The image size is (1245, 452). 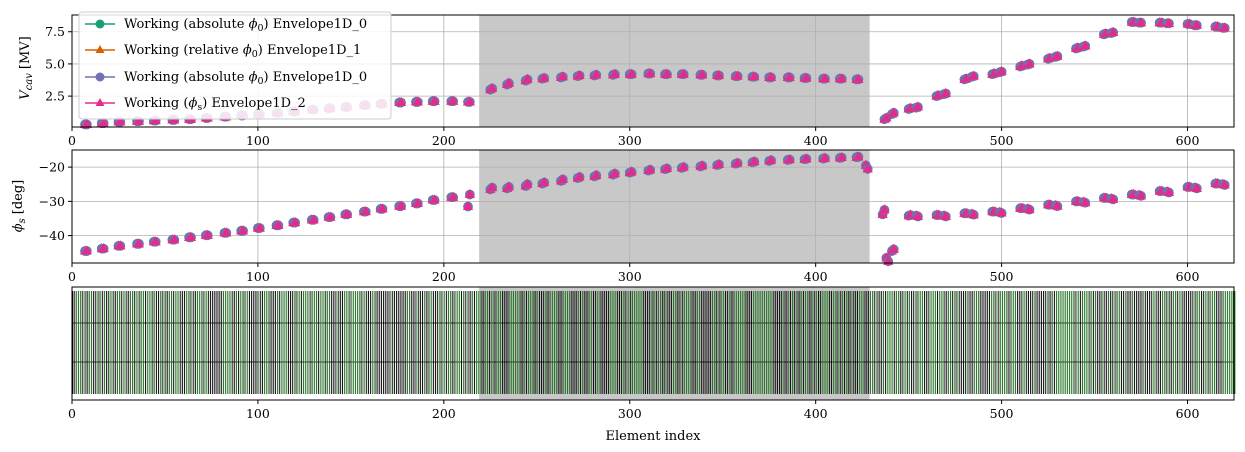 I want to click on elements-shaded-region, so click(x=674, y=343).